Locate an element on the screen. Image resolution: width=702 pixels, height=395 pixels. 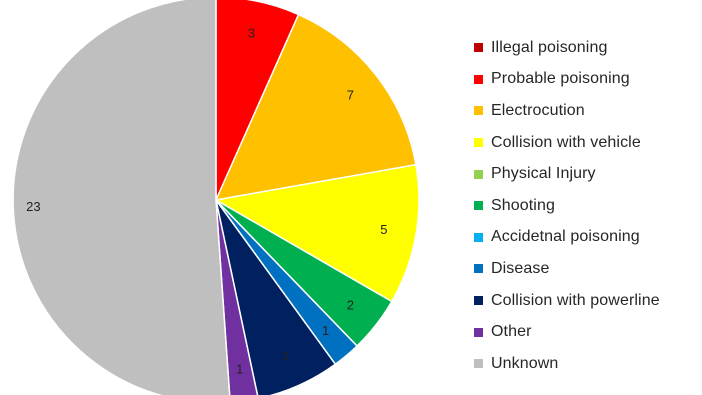
data-label-collision-with-powerline: 3 is located at coordinates (285, 355).